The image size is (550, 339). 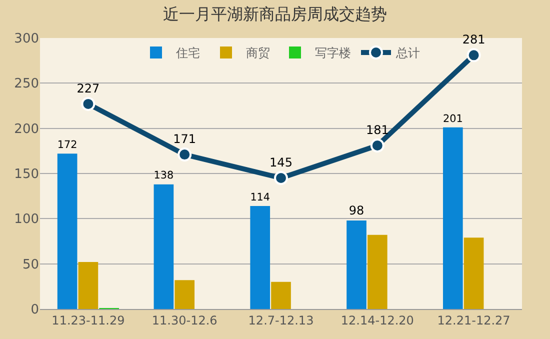 What do you see at coordinates (356, 210) in the screenshot?
I see `data-label: 98` at bounding box center [356, 210].